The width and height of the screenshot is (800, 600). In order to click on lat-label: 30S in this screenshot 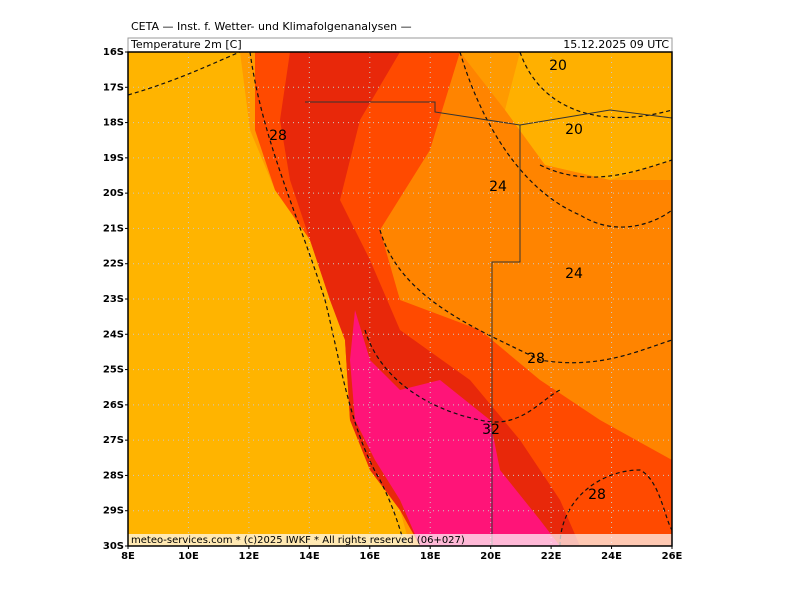, I will do `click(113, 546)`.